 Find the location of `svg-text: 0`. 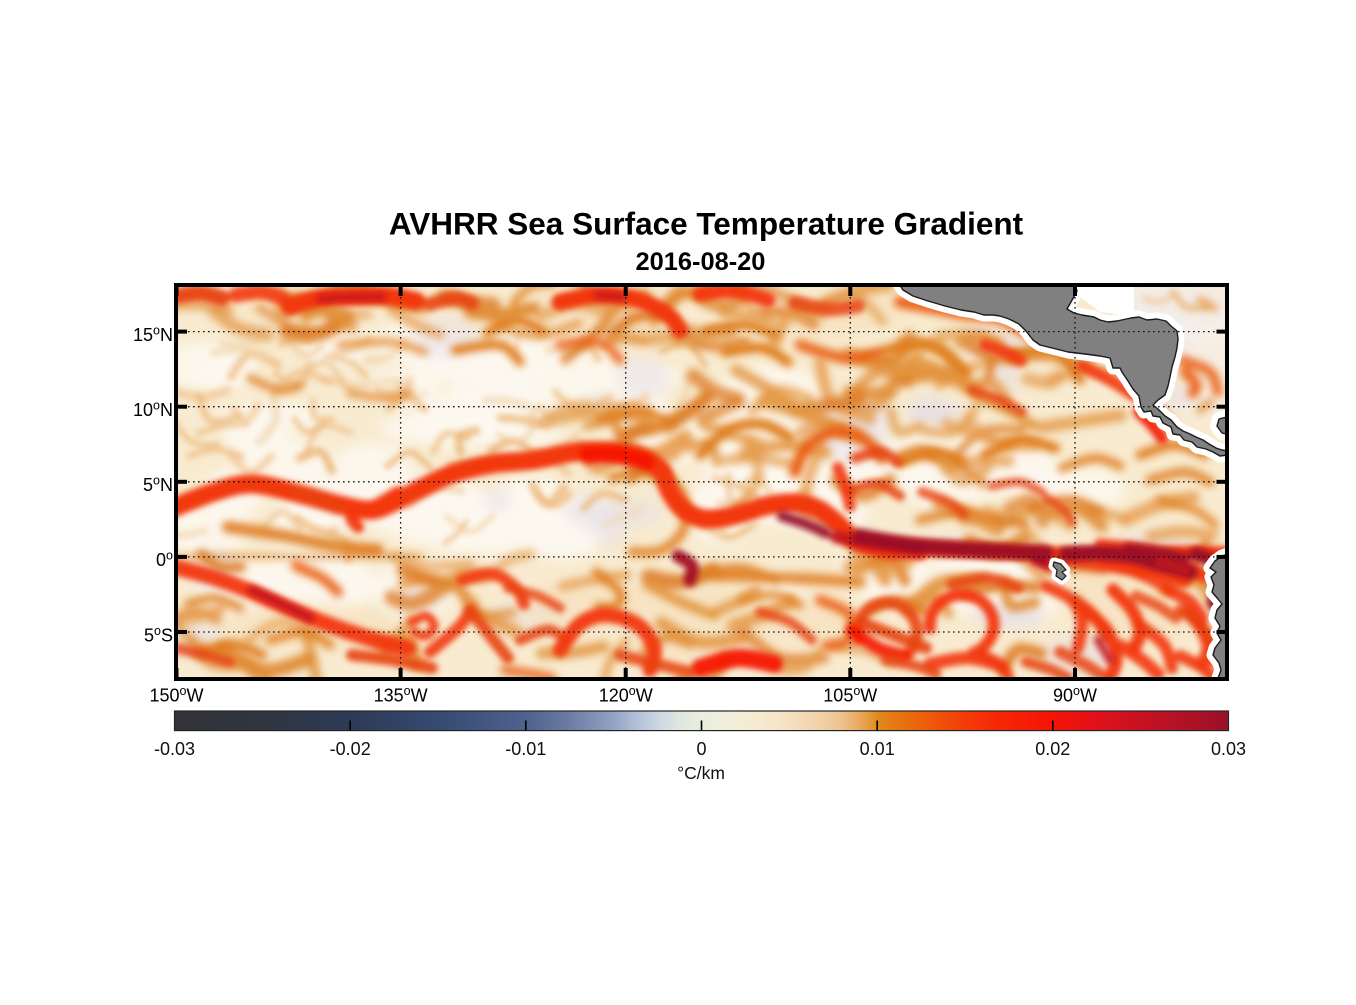

svg-text: 0 is located at coordinates (701, 749).